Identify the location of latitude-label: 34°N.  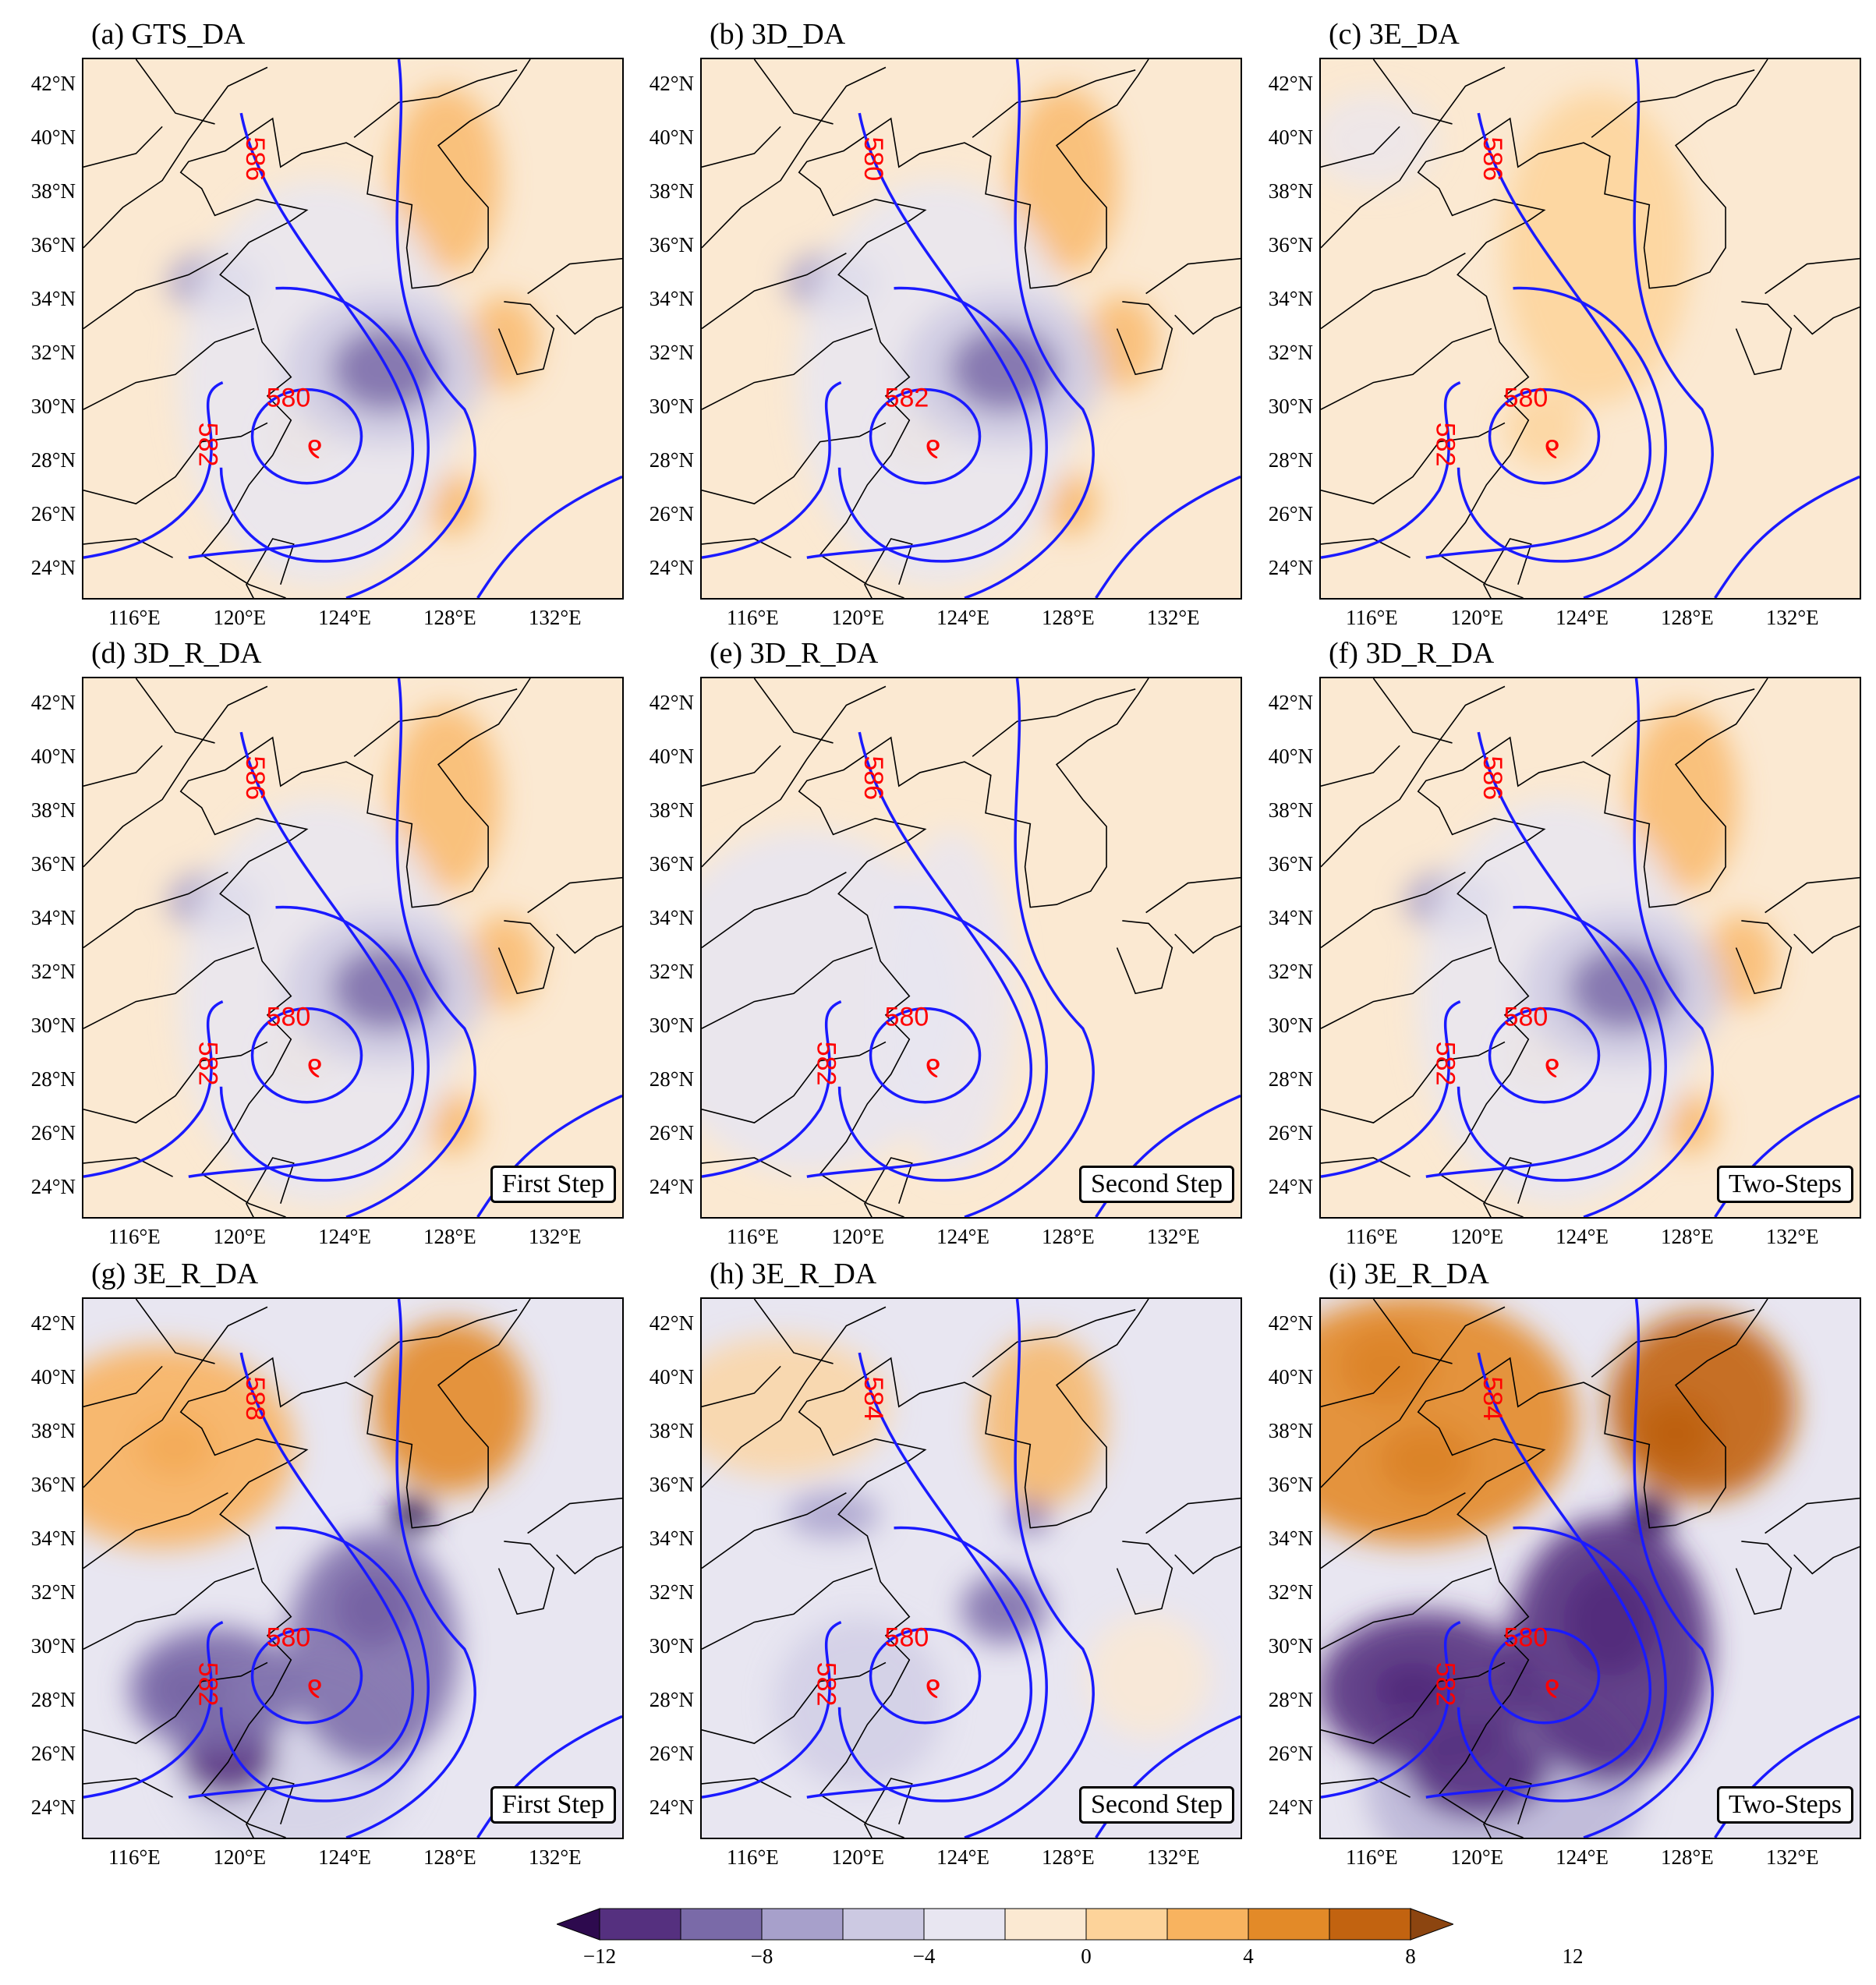
(671, 917).